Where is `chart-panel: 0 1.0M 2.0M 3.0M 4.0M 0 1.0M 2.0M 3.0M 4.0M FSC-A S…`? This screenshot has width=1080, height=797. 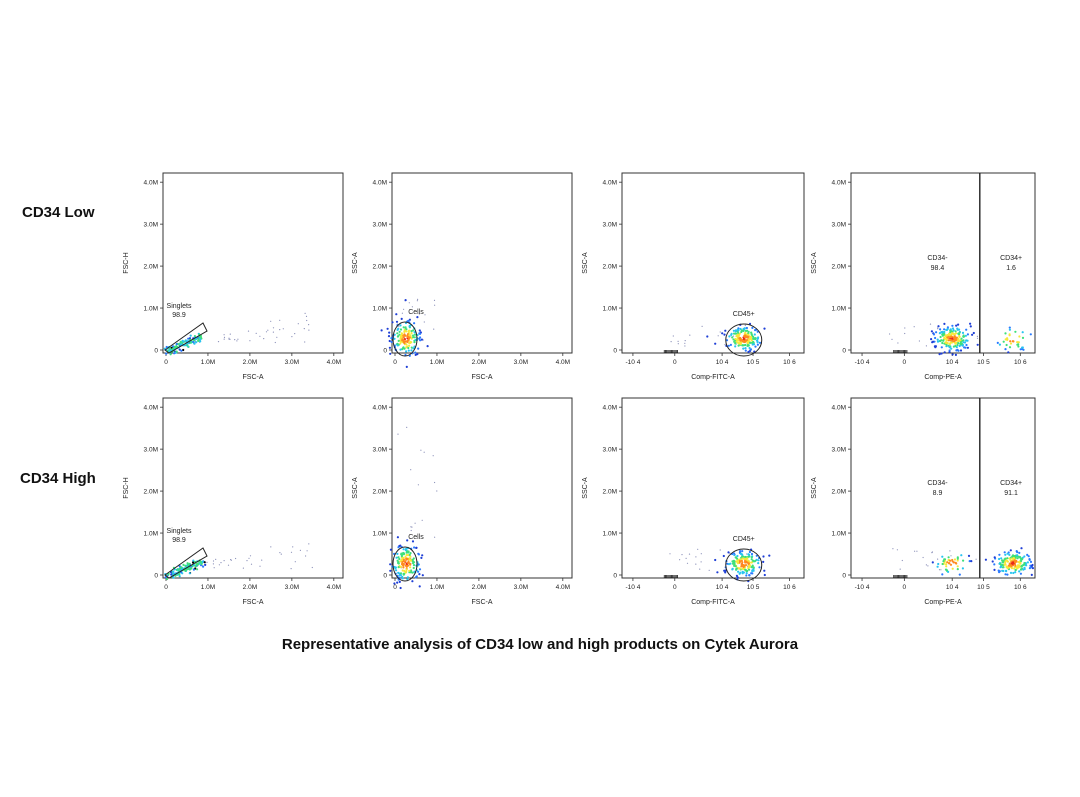
chart-panel: 0 1.0M 2.0M 3.0M 4.0M 0 1.0M 2.0M 3.0M 4.0M FSC-A S… is located at coordinates (462, 501).